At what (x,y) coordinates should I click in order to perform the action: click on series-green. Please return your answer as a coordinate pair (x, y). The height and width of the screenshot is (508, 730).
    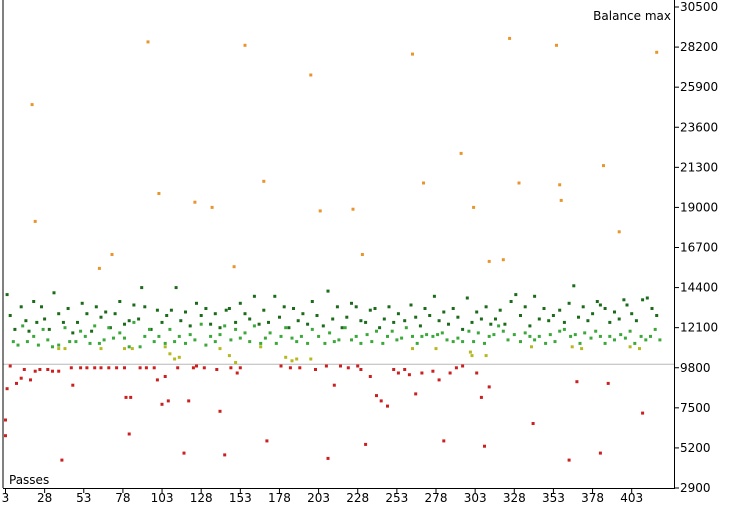
    Looking at the image, I should click on (336, 334).